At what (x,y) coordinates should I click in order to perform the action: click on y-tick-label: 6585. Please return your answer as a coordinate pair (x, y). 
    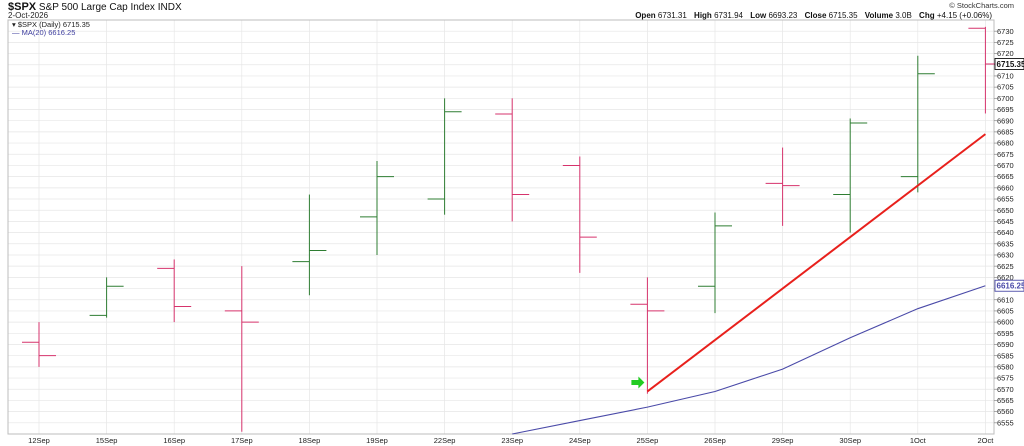
    Looking at the image, I should click on (1005, 355).